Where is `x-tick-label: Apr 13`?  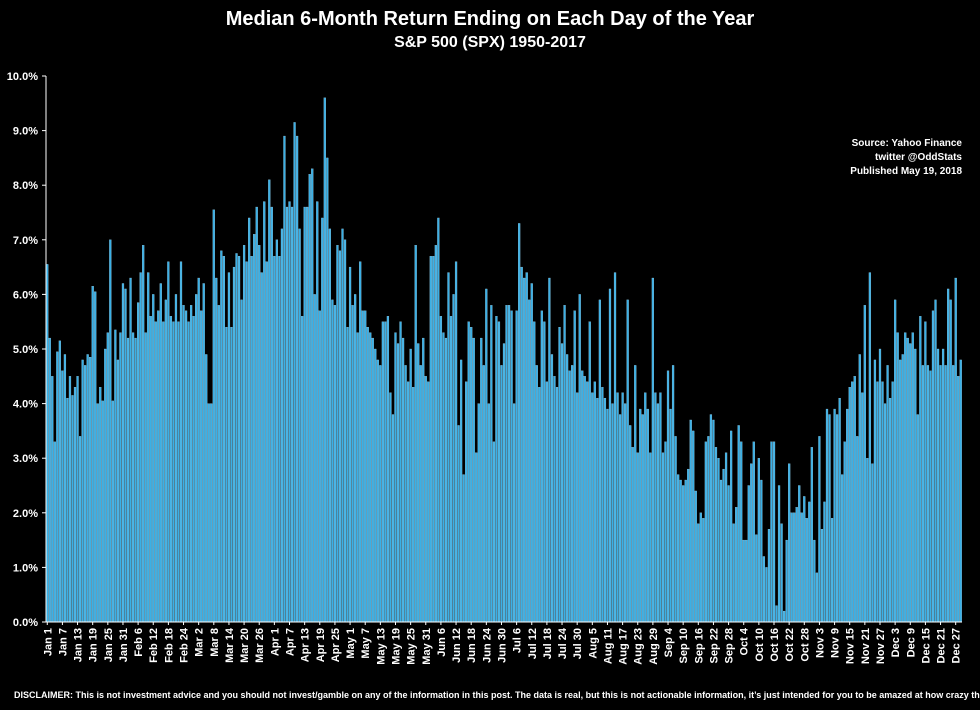
x-tick-label: Apr 13 is located at coordinates (306, 645).